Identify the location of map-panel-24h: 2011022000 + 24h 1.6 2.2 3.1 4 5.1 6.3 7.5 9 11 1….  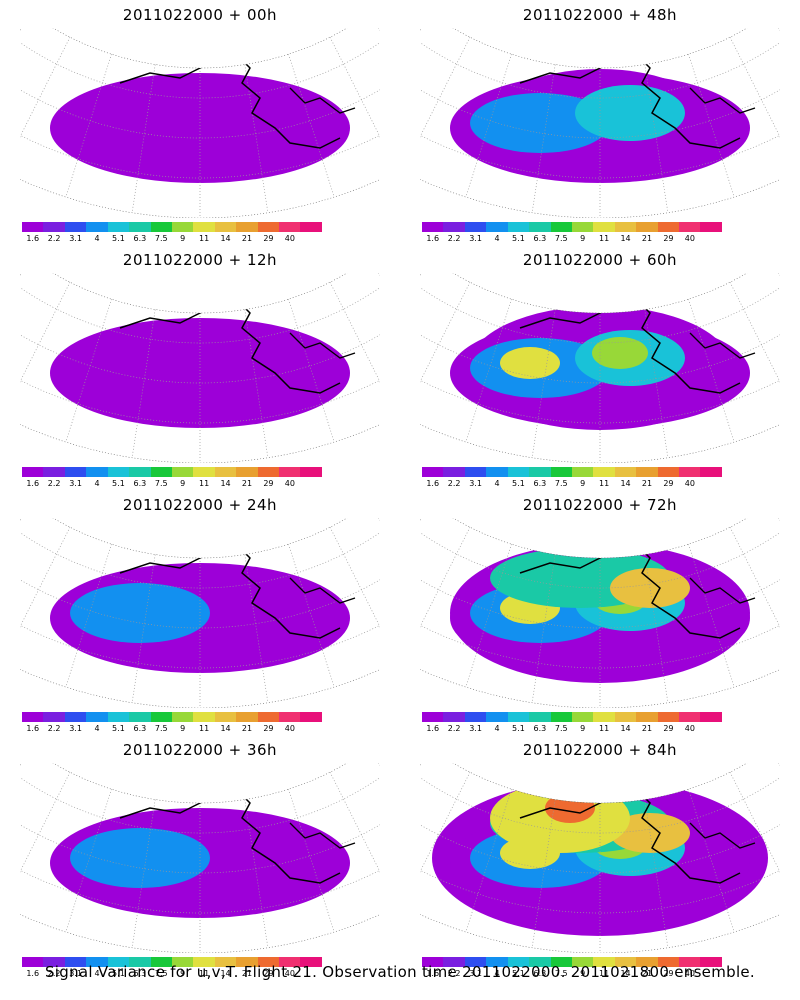
(200, 612).